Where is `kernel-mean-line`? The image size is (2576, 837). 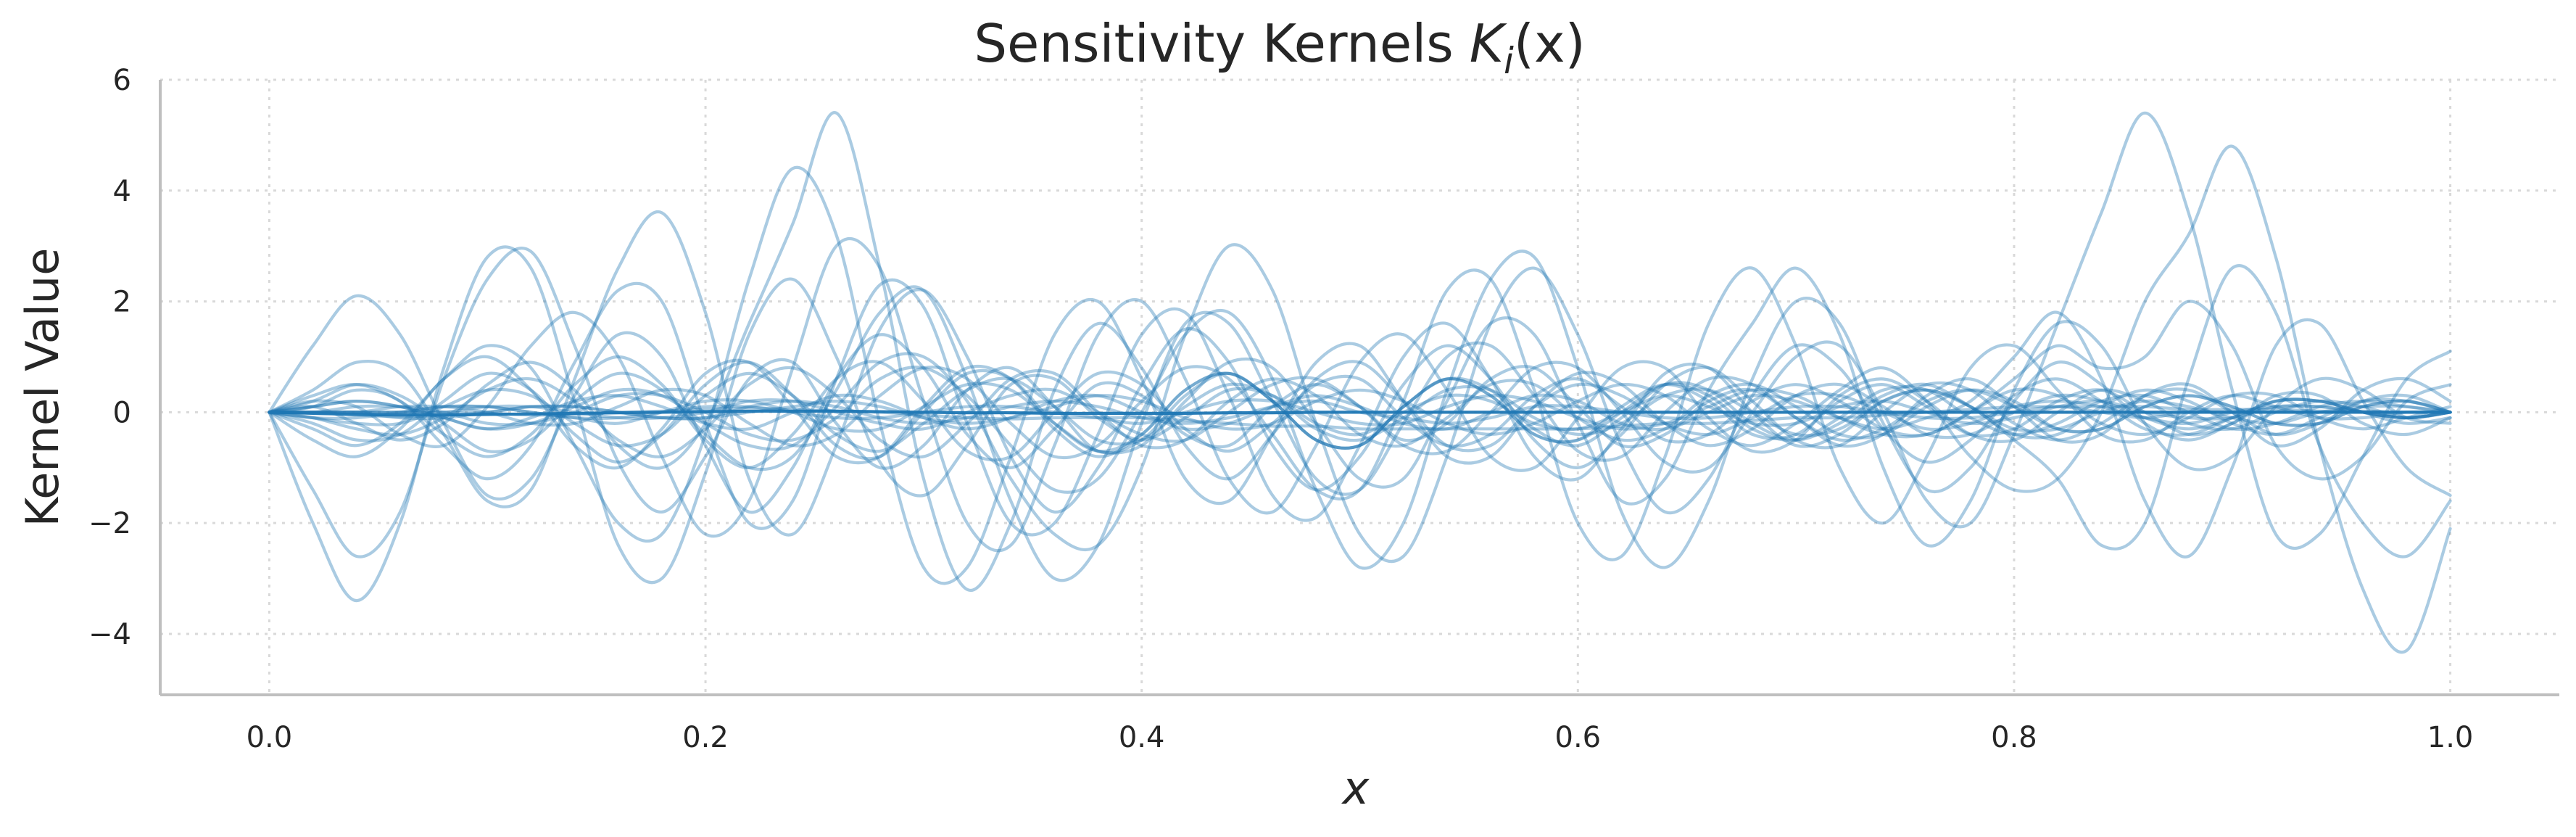
kernel-mean-line is located at coordinates (1360, 413).